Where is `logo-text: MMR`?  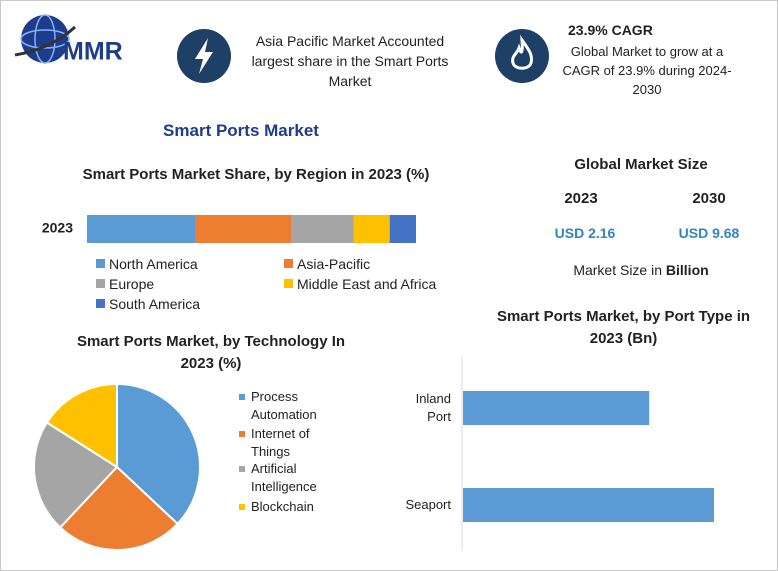 logo-text: MMR is located at coordinates (93, 52).